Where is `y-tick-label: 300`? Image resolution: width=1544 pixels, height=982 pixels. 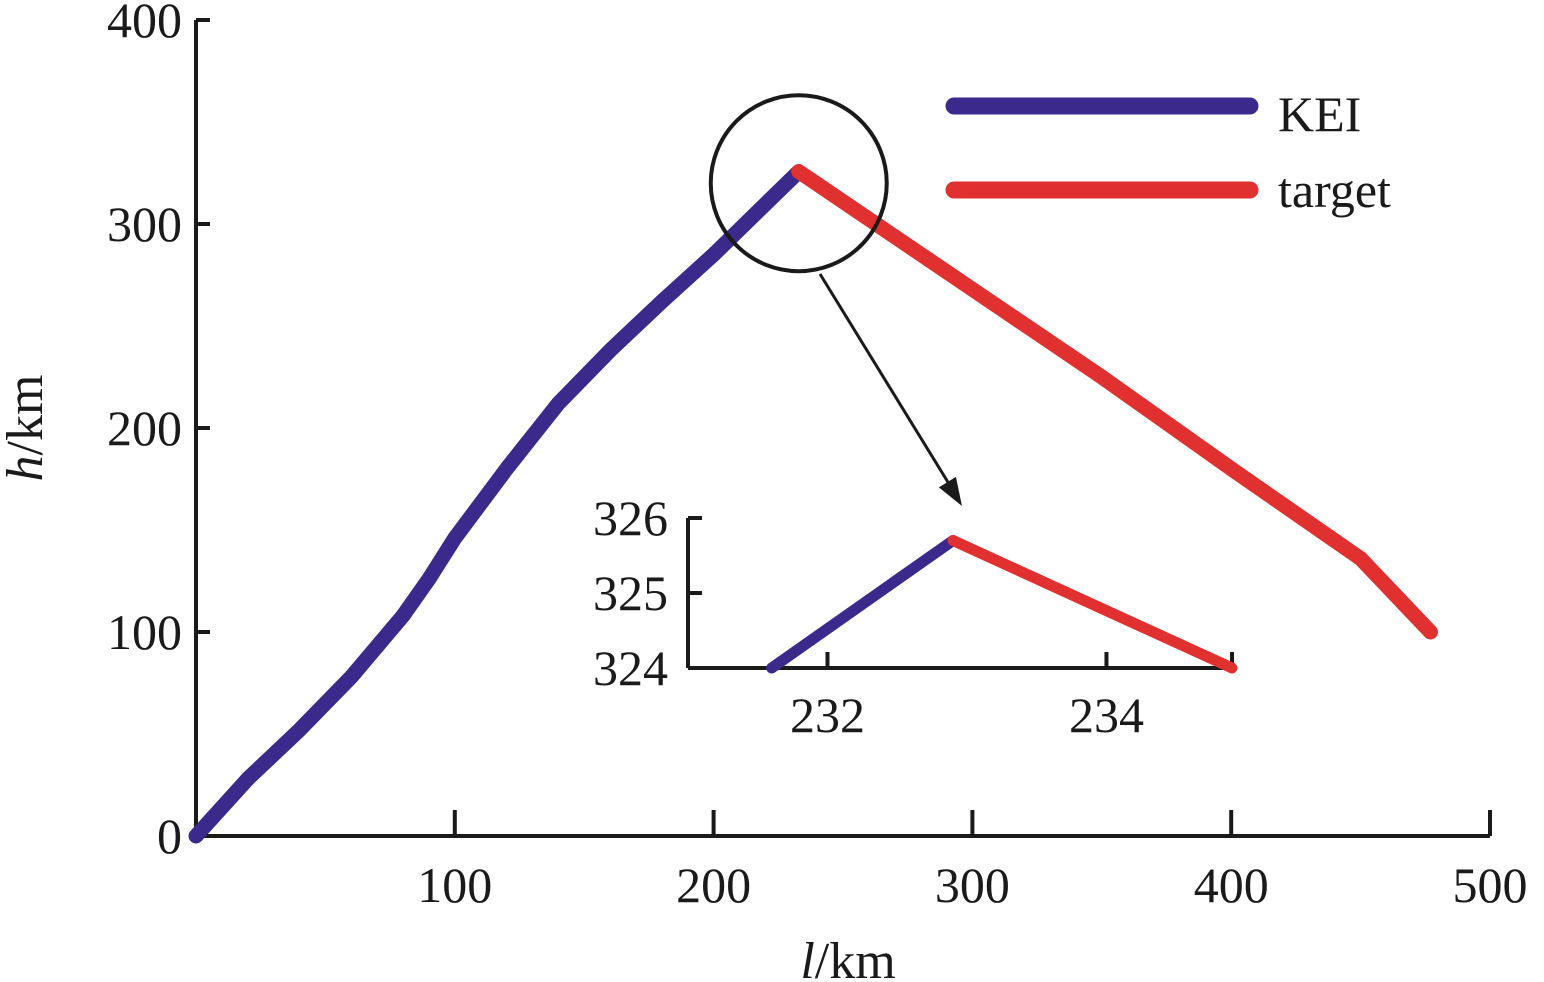 y-tick-label: 300 is located at coordinates (144, 224).